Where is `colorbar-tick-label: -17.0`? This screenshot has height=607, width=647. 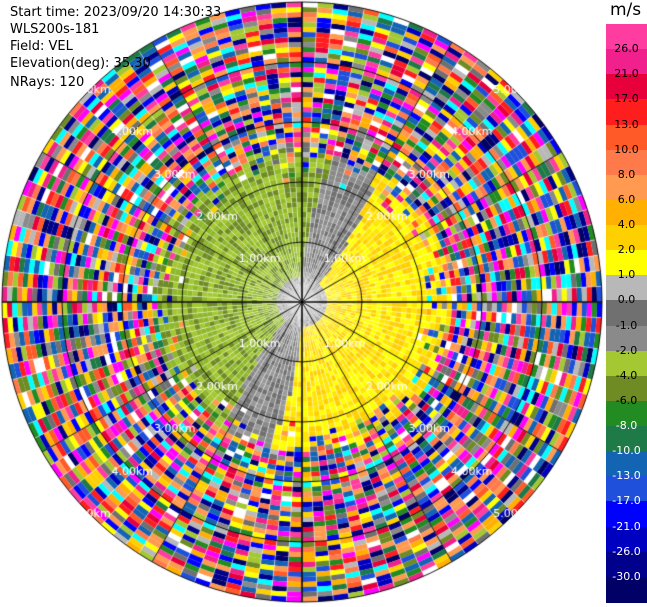 colorbar-tick-label: -17.0 is located at coordinates (626, 501).